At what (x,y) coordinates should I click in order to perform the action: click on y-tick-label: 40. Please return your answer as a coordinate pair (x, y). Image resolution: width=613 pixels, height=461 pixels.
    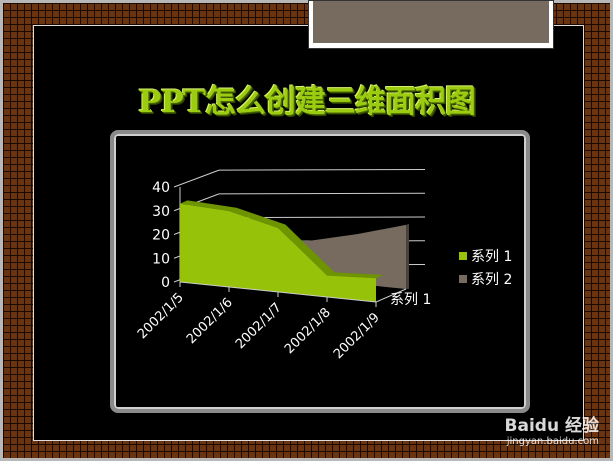
    Looking at the image, I should click on (161, 188).